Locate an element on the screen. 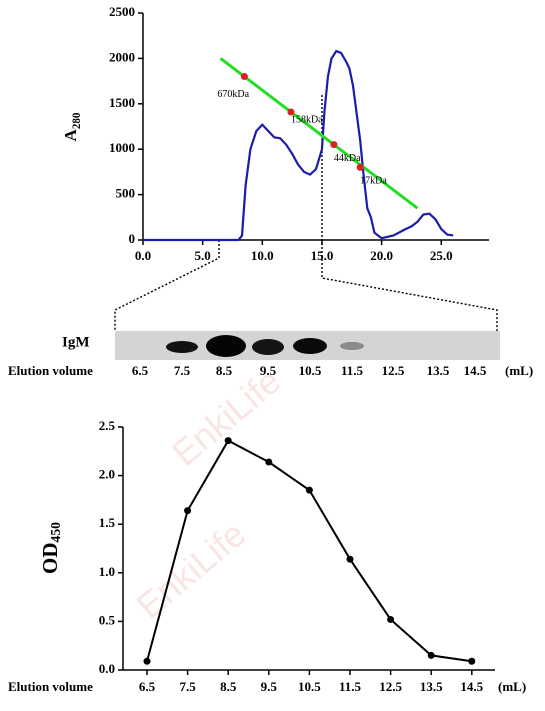 The height and width of the screenshot is (711, 545). y-tick-label: 500 is located at coordinates (126, 193).